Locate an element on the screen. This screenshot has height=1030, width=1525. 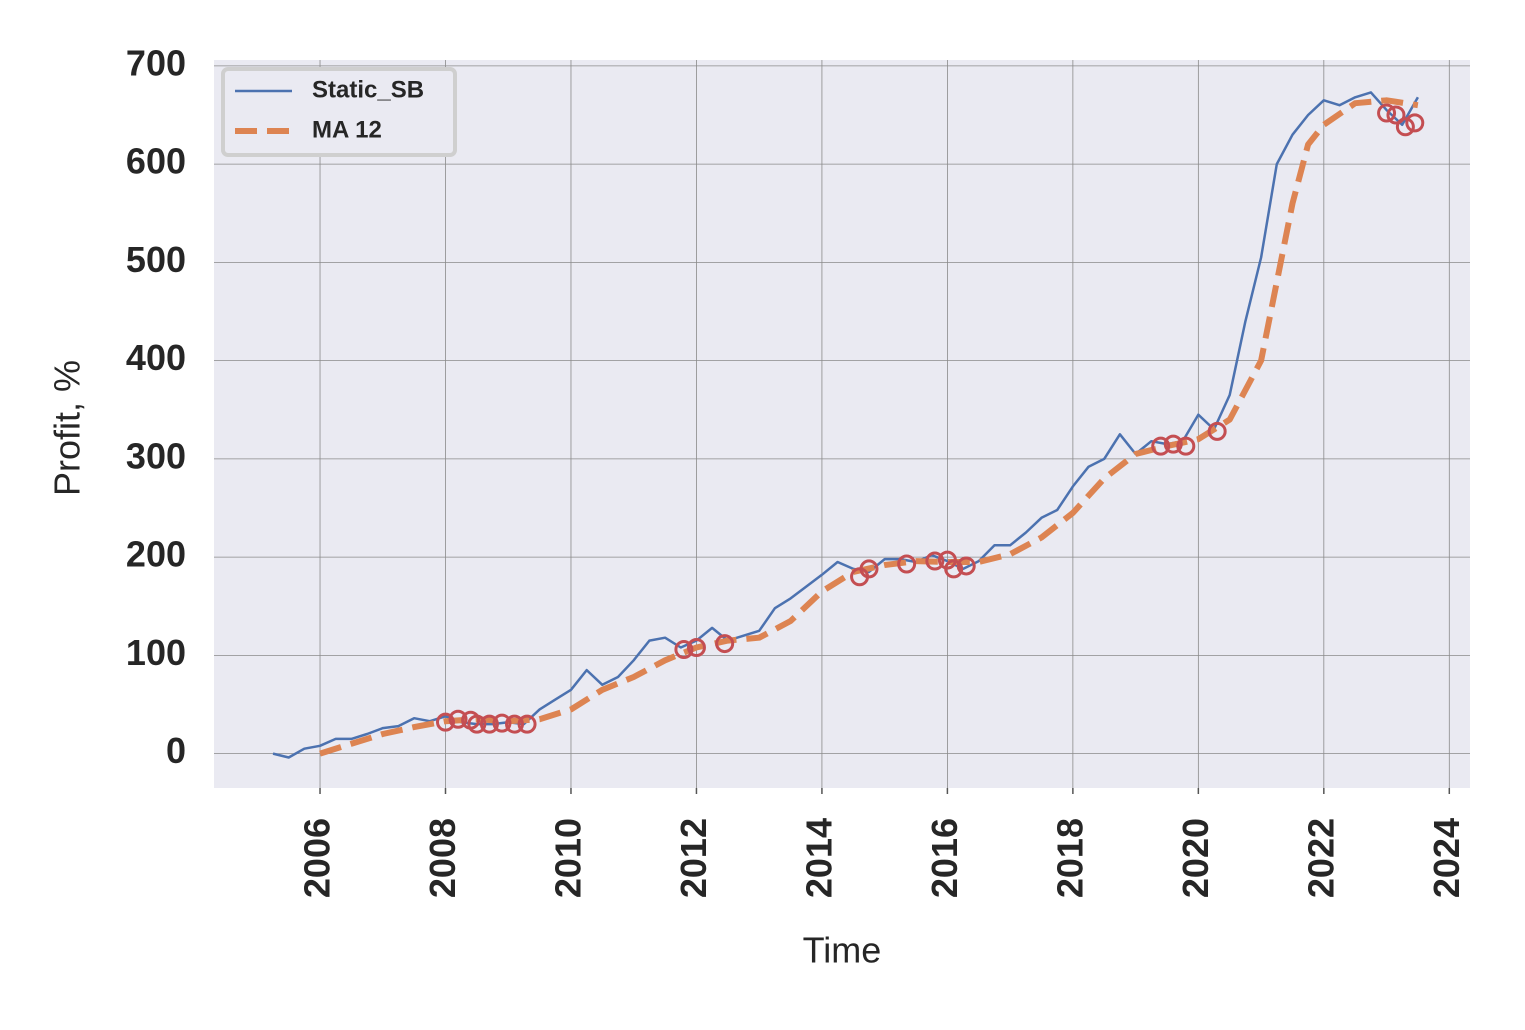
x-tick-label: 2018 is located at coordinates (1069, 858).